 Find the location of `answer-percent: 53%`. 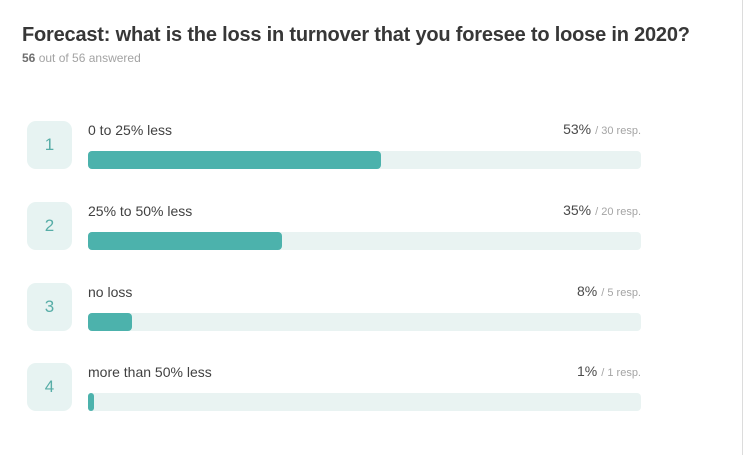

answer-percent: 53% is located at coordinates (577, 129).